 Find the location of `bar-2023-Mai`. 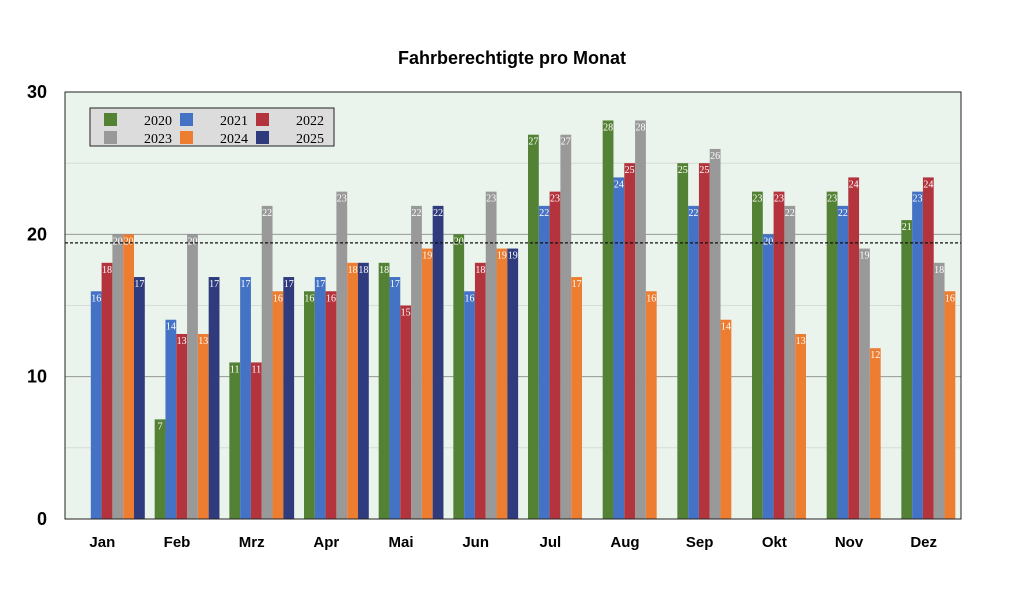

bar-2023-Mai is located at coordinates (416, 362).